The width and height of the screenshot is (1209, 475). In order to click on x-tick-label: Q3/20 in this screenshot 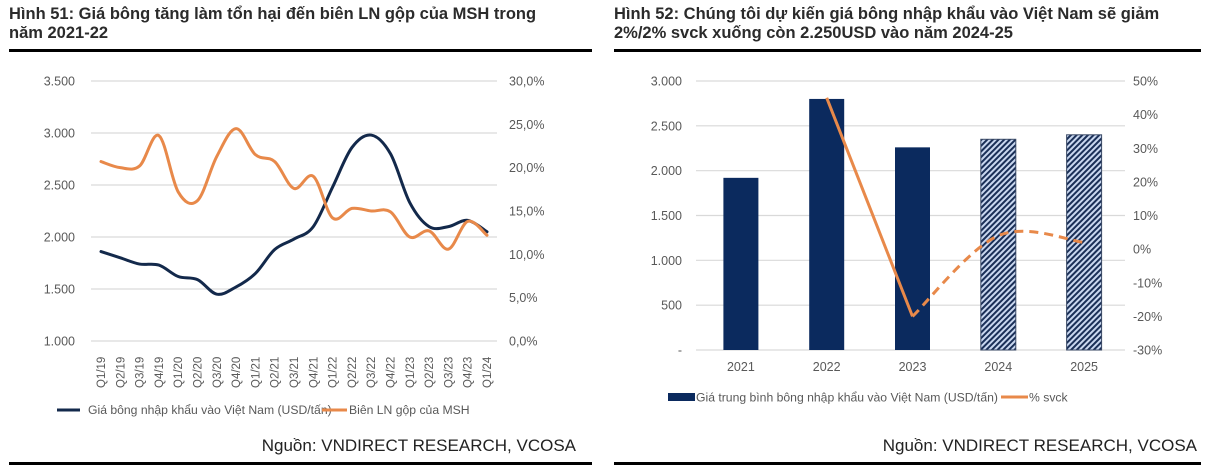, I will do `click(218, 372)`.